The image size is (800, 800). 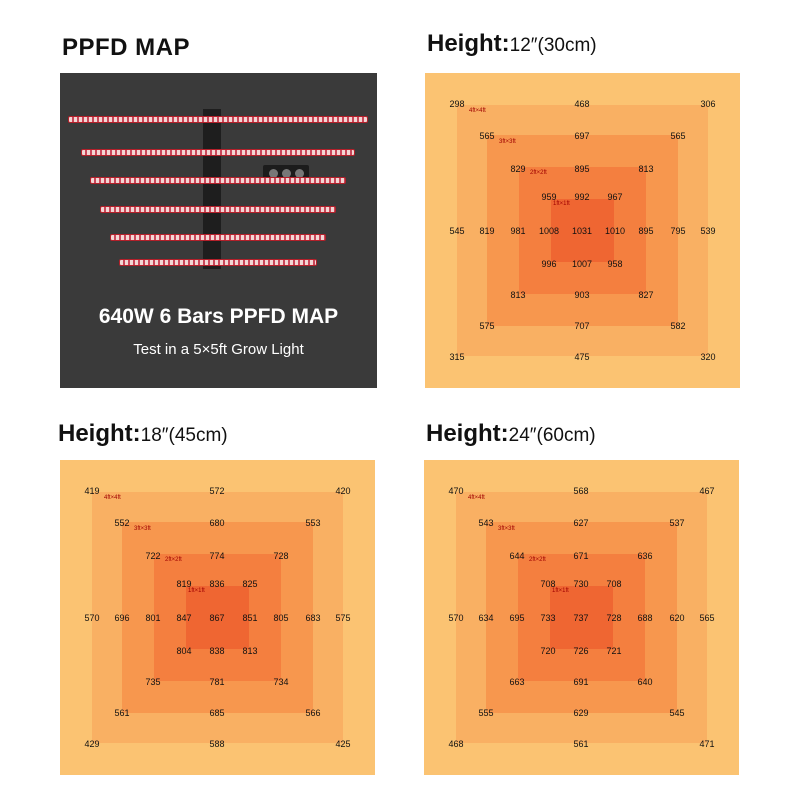 What do you see at coordinates (615, 197) in the screenshot?
I see `ppfd-value: 967` at bounding box center [615, 197].